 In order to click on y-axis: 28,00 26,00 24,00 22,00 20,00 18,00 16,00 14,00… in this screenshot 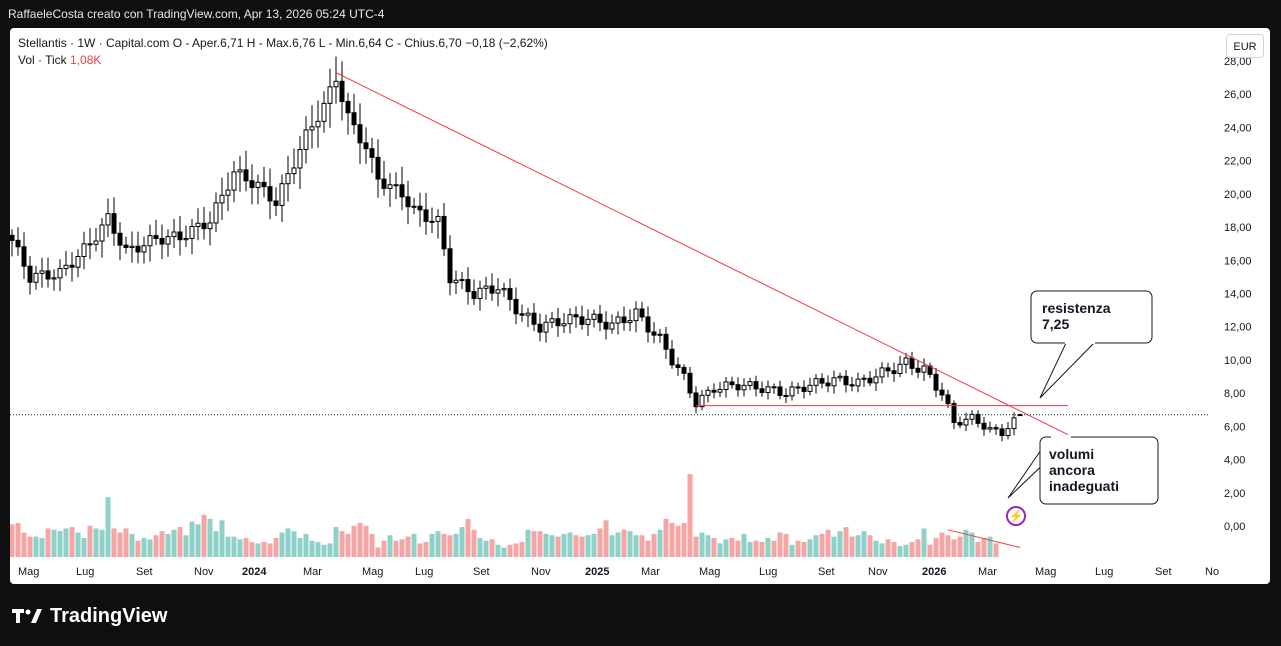, I will do `click(1238, 294)`.